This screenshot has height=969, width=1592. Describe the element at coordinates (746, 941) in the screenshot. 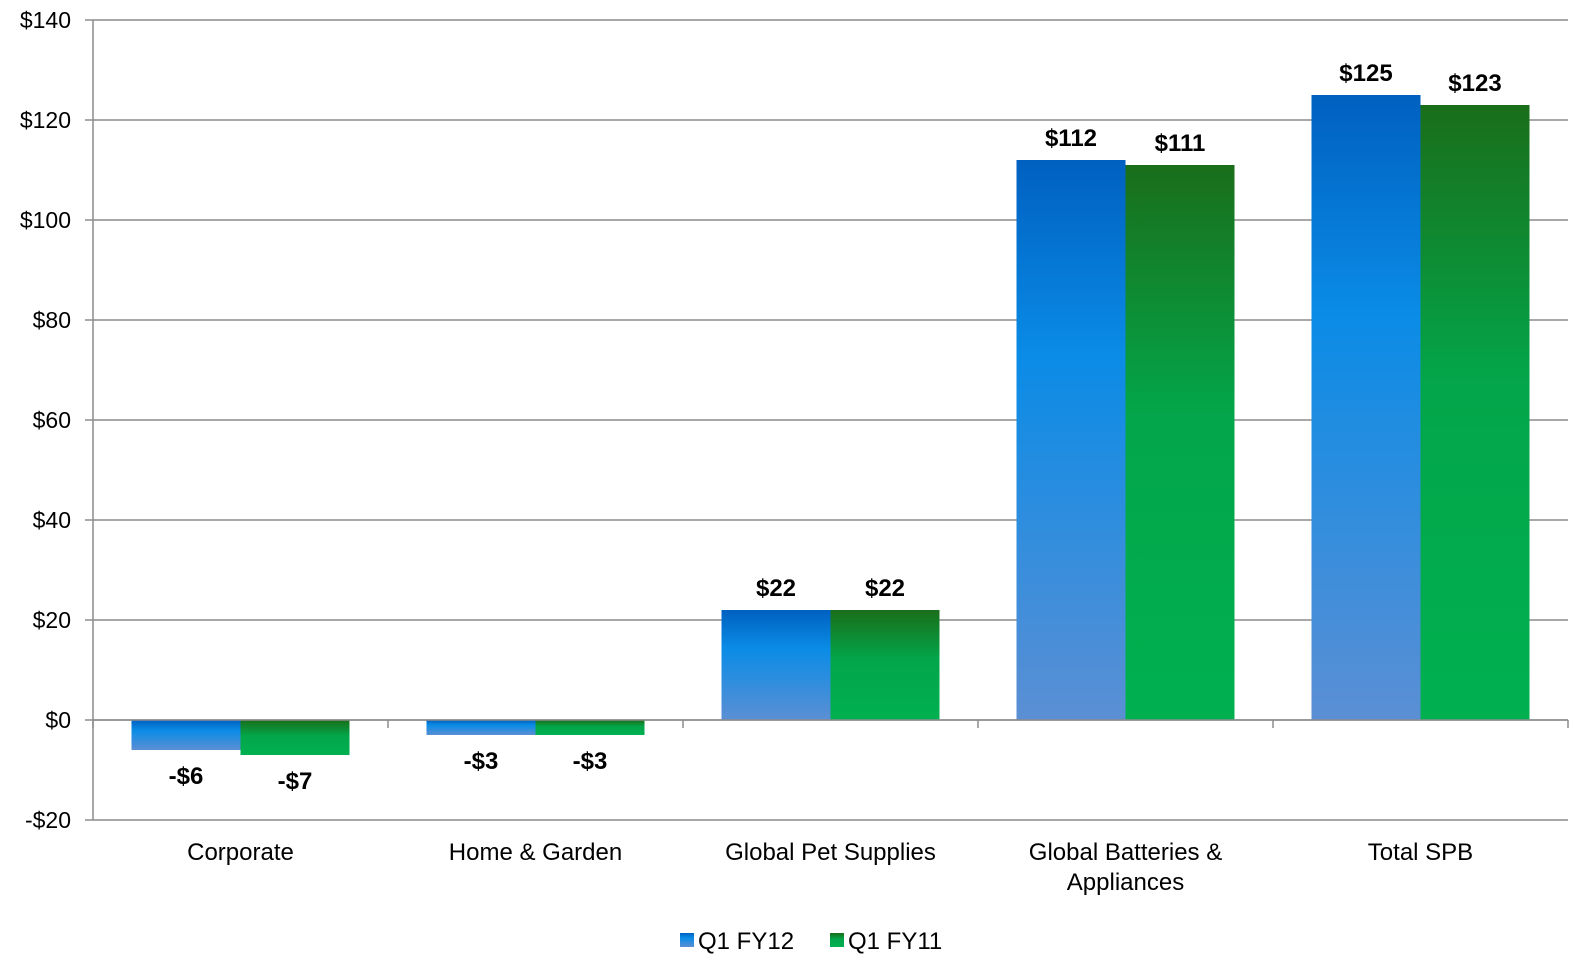

I see `legend-label: Q1 FY12` at that location.